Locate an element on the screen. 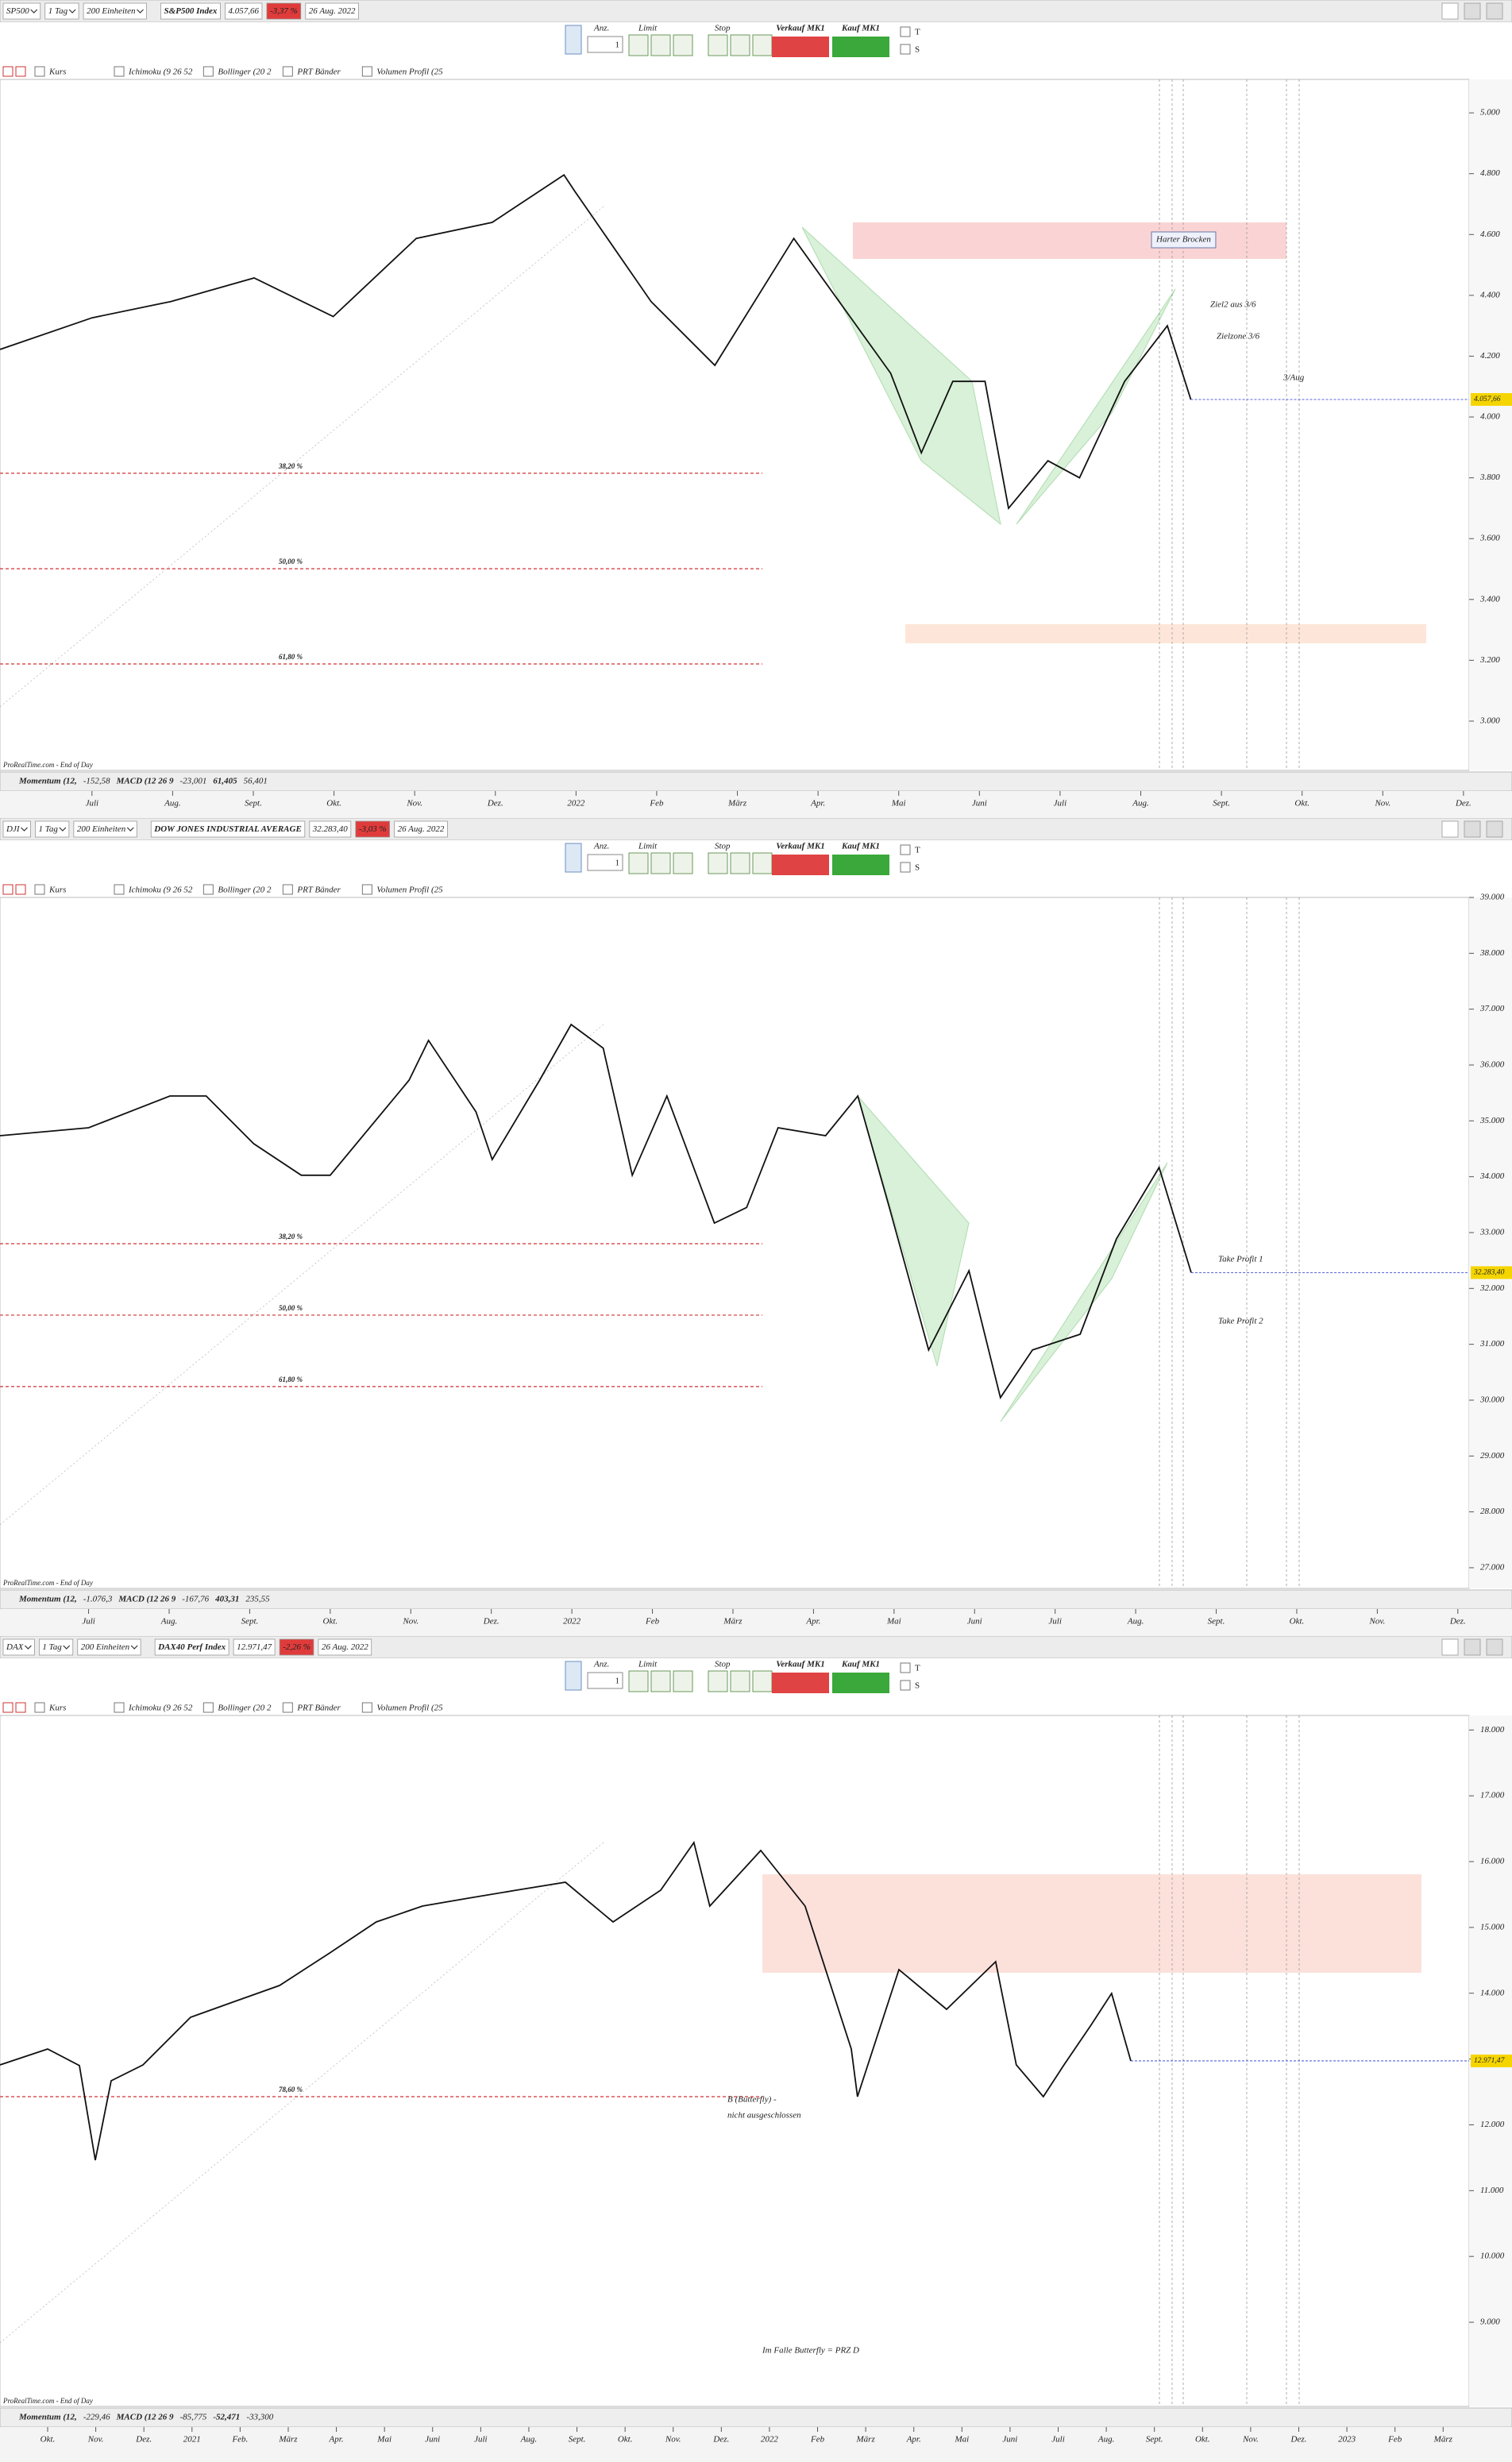 The height and width of the screenshot is (2462, 1512). period: 1 Tag is located at coordinates (49, 829).